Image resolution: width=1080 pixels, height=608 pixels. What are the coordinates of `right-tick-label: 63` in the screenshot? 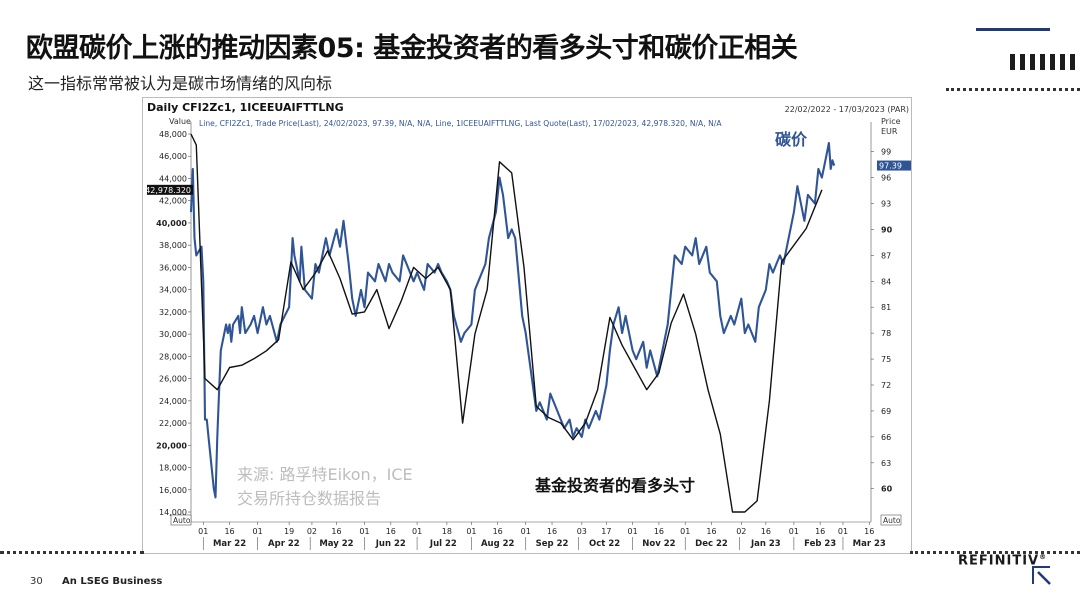 It's located at (886, 463).